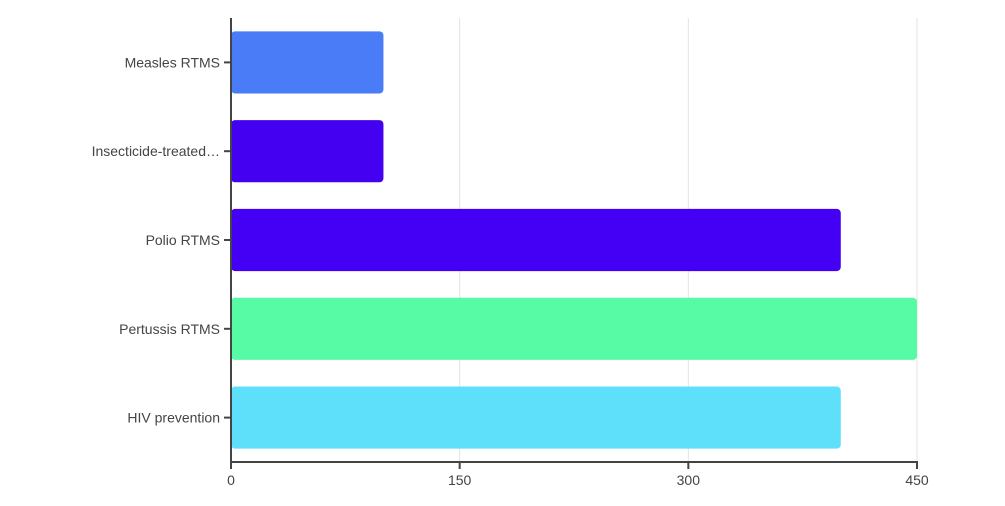  I want to click on x-tick-label: 450, so click(917, 480).